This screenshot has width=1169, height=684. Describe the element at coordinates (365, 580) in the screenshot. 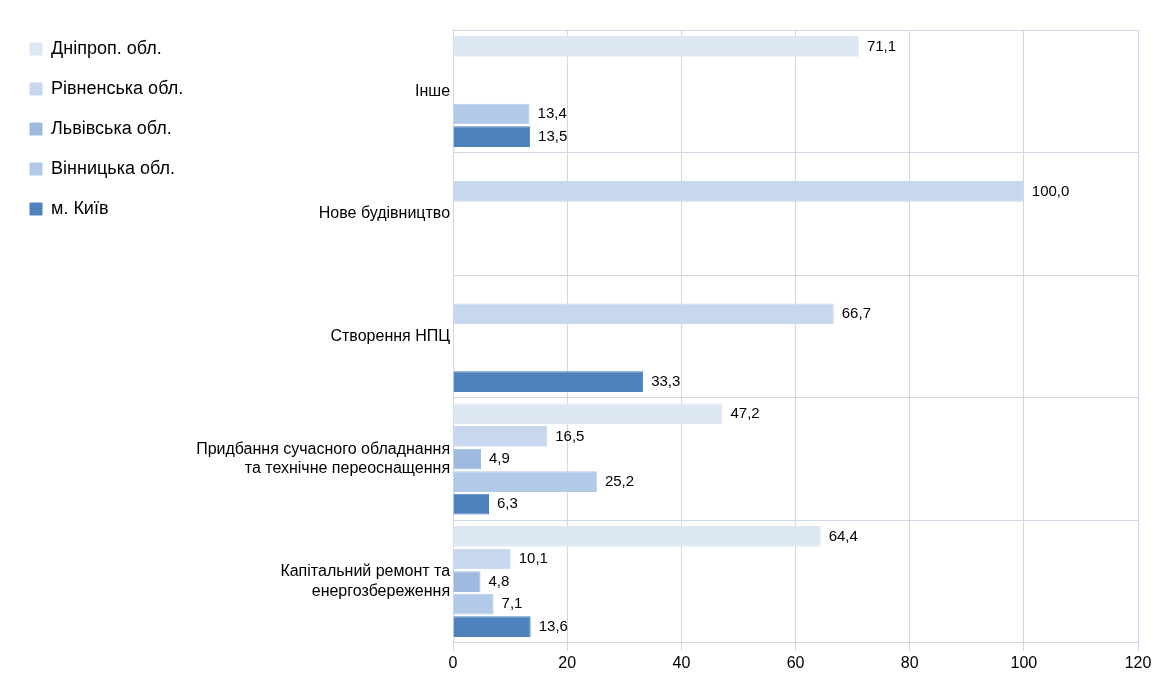

I see `y-tick-label: Капітальний ремонт та енергозбереження` at that location.